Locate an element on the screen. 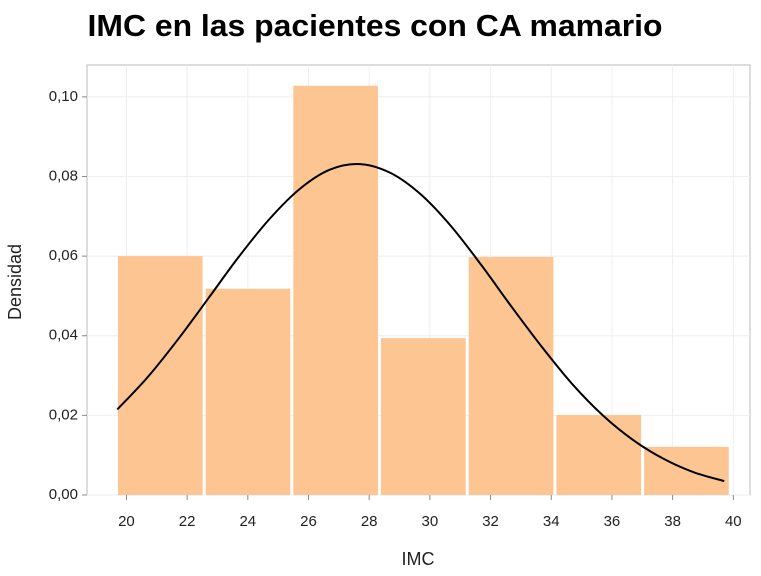 This screenshot has height=576, width=761. y-tick-label: 0,08 is located at coordinates (63, 175).